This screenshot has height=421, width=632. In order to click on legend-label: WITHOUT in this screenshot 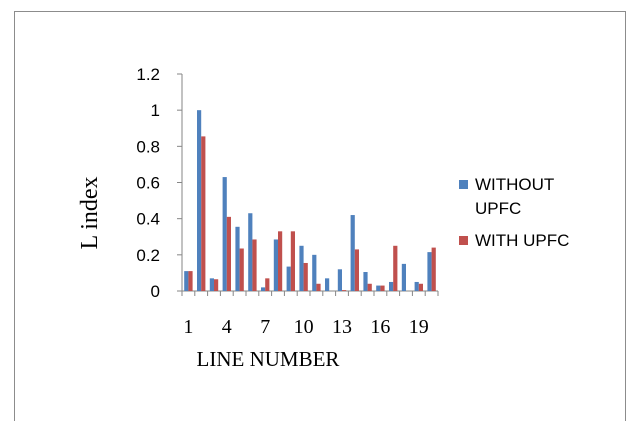, I will do `click(514, 184)`.